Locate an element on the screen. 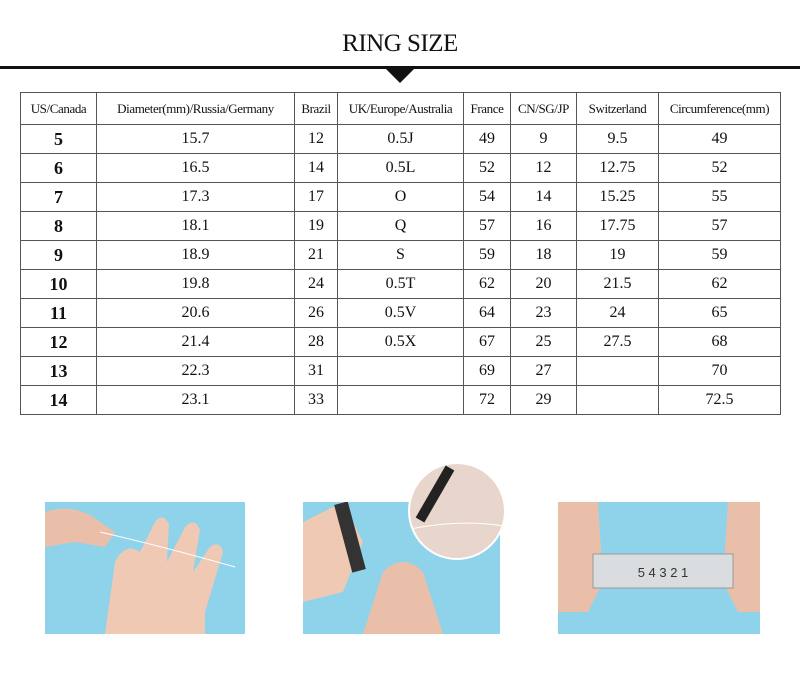 The image size is (800, 697). table-cell: 18 is located at coordinates (543, 255).